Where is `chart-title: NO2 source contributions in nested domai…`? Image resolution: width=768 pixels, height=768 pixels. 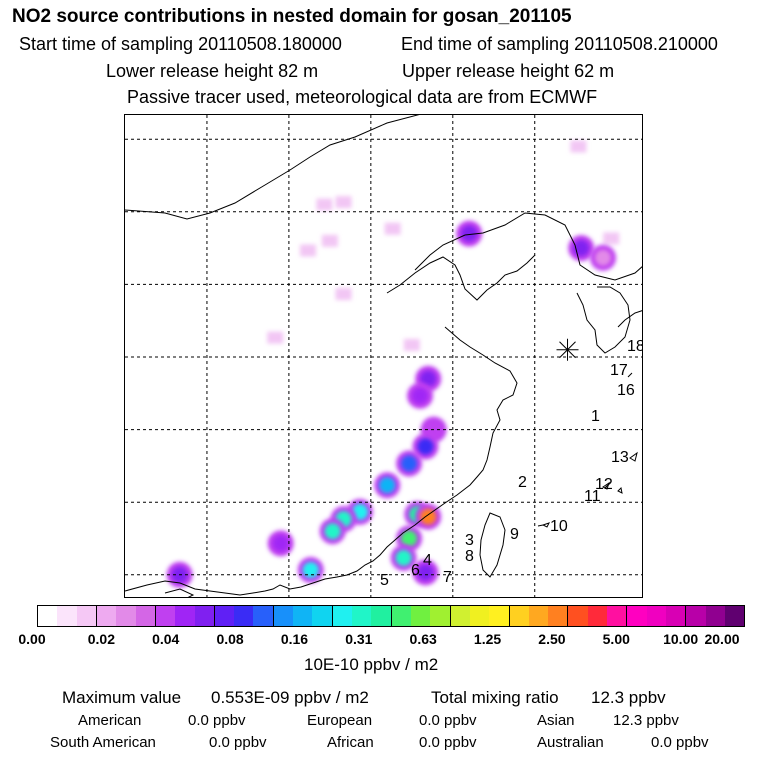 chart-title: NO2 source contributions in nested domai… is located at coordinates (292, 16).